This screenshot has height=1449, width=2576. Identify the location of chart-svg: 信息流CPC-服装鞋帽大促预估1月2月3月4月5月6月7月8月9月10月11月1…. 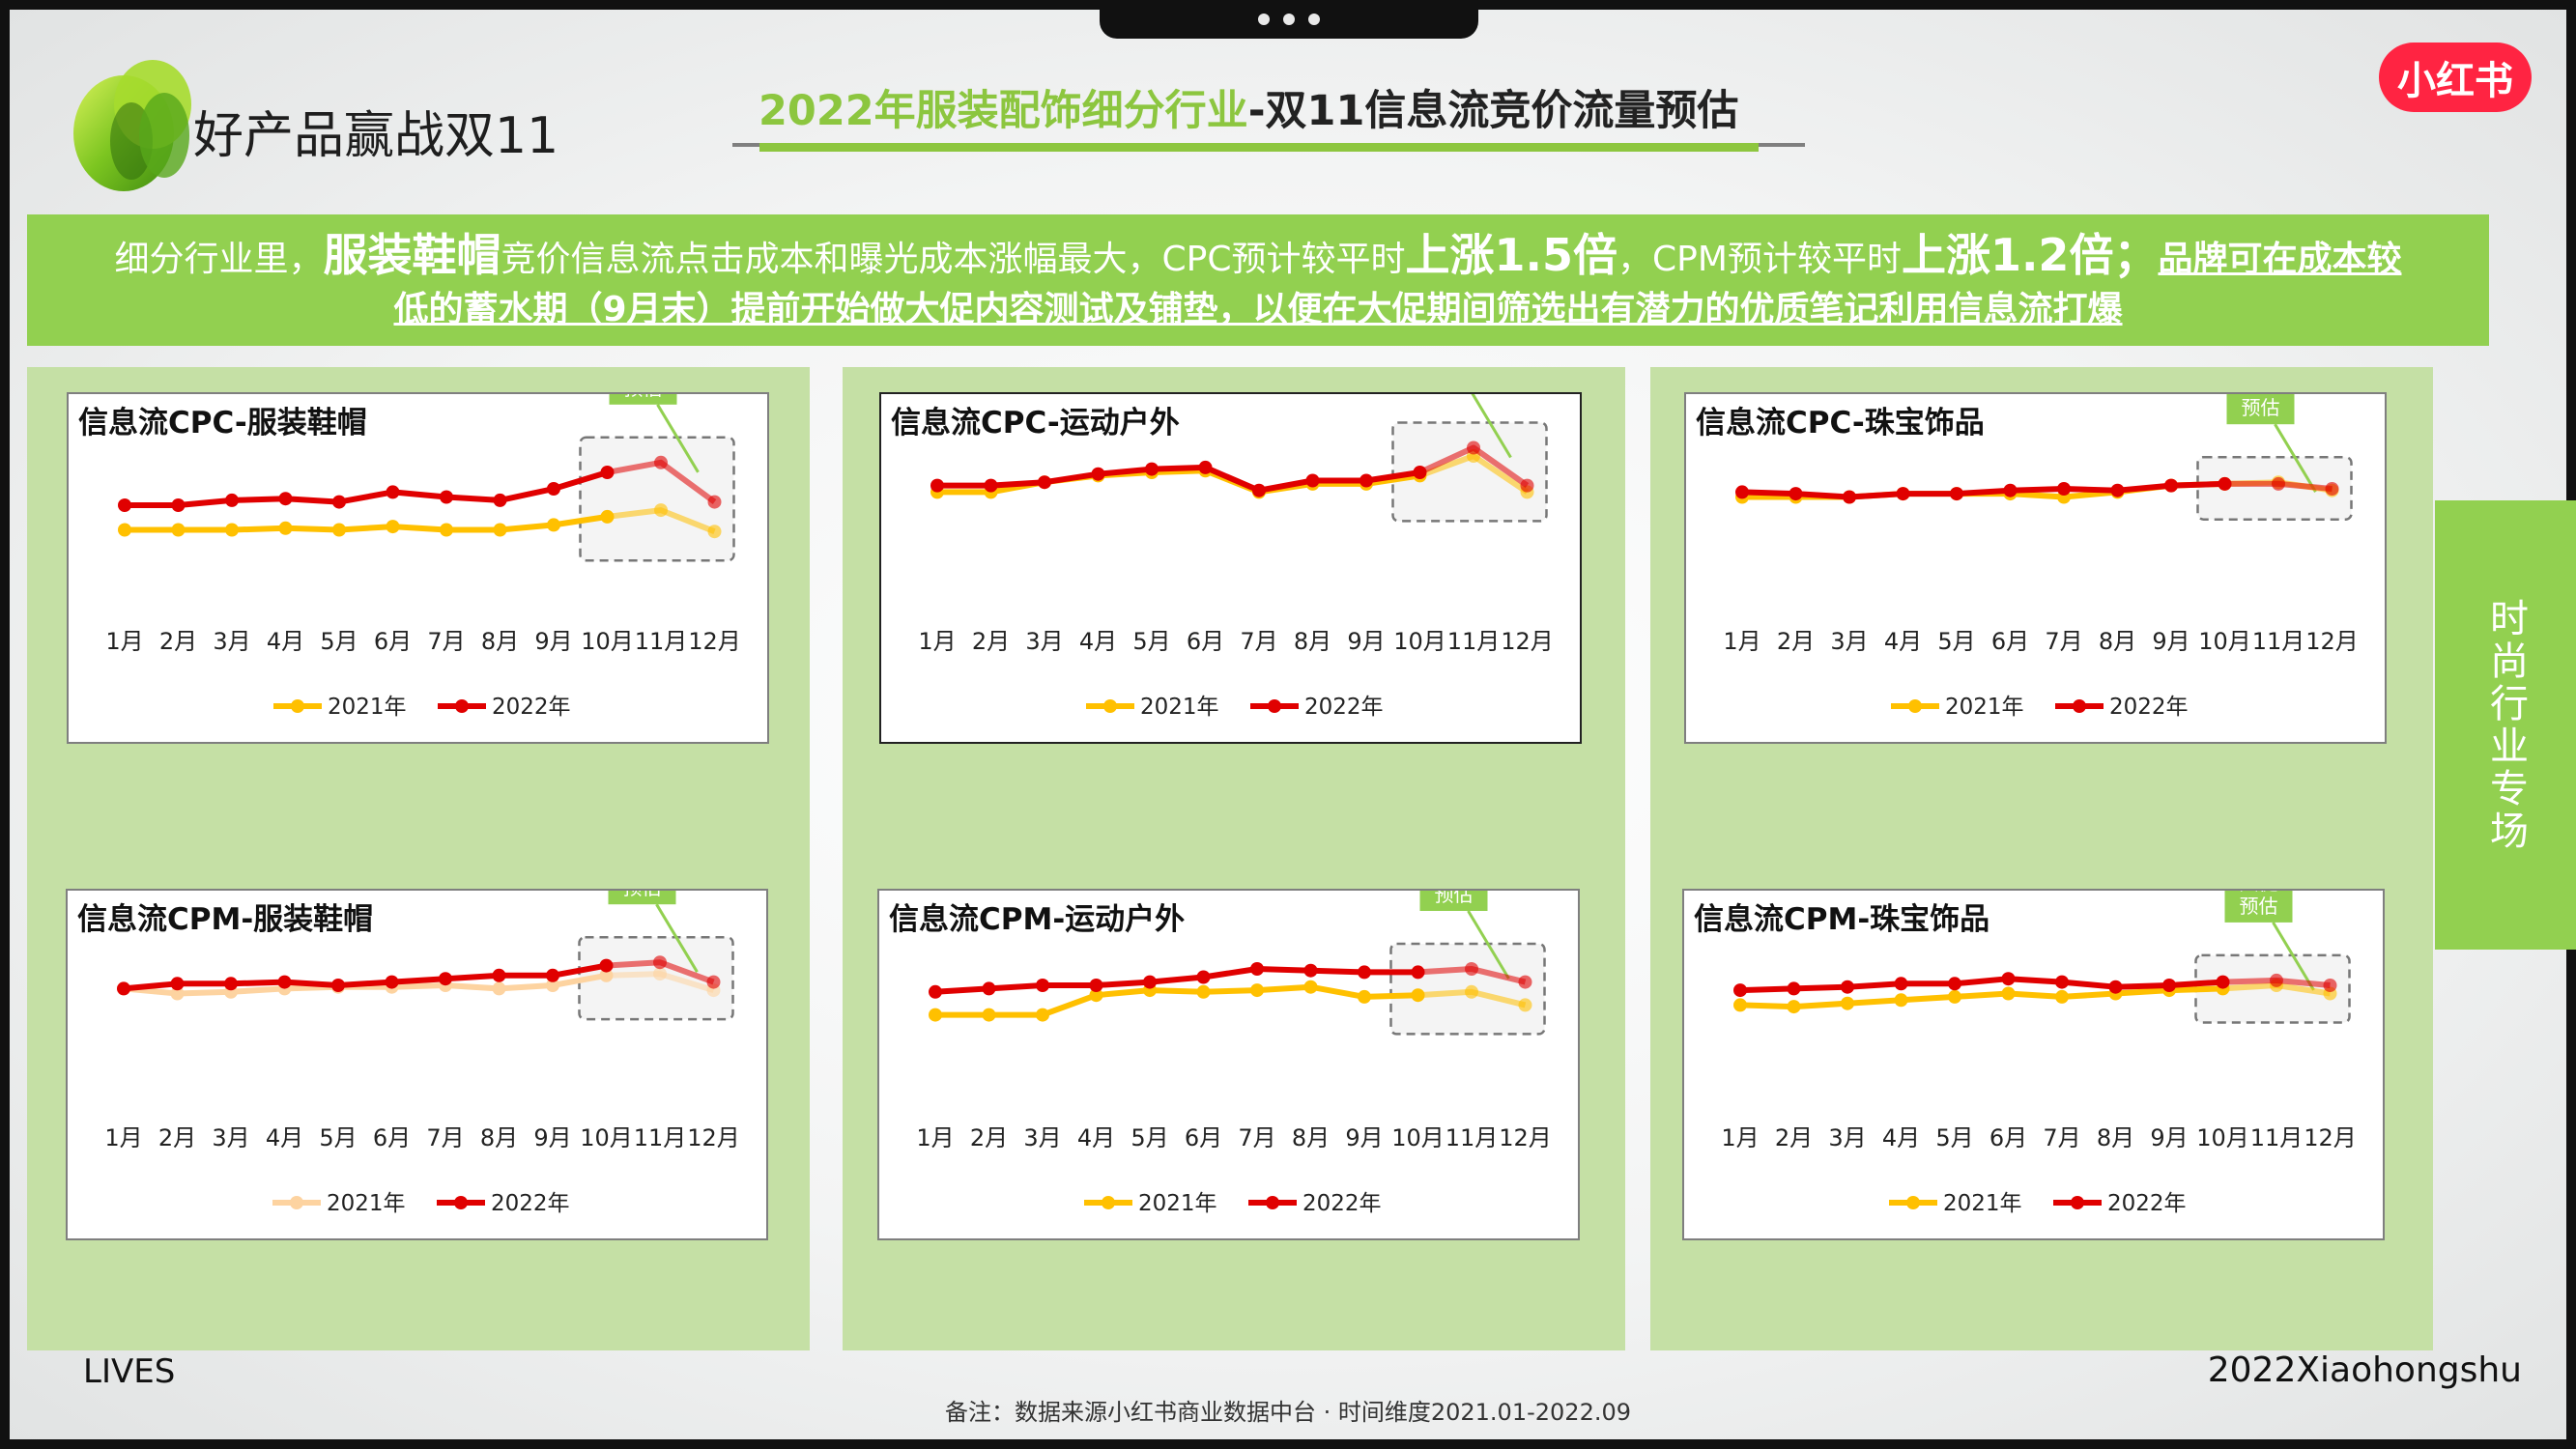
(410, 557).